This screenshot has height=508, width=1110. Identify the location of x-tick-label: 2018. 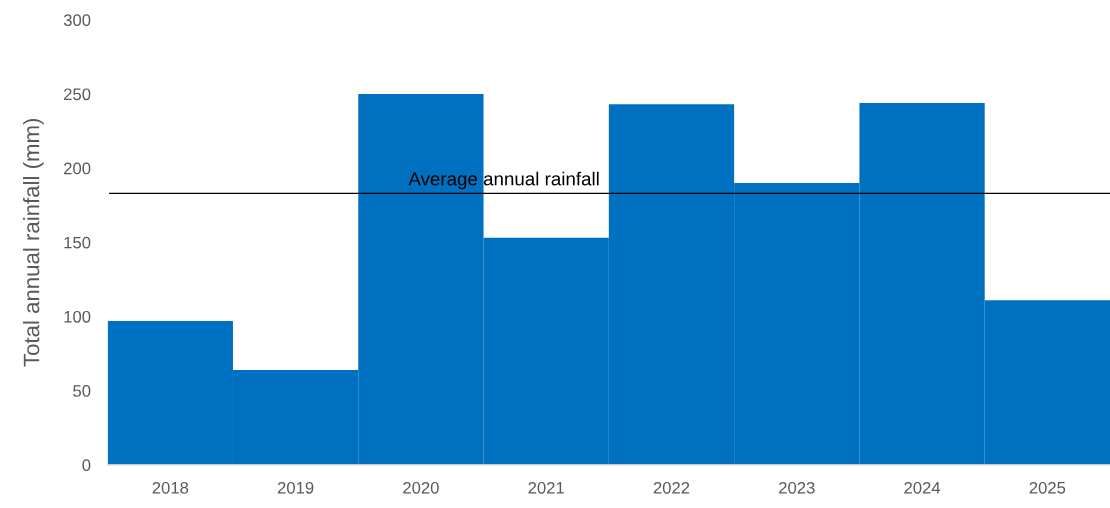
(170, 487).